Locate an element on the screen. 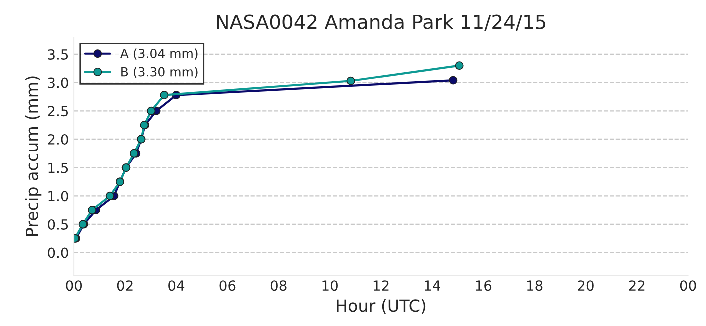 The image size is (706, 326). y-tick-label: 3.0 is located at coordinates (58, 83).